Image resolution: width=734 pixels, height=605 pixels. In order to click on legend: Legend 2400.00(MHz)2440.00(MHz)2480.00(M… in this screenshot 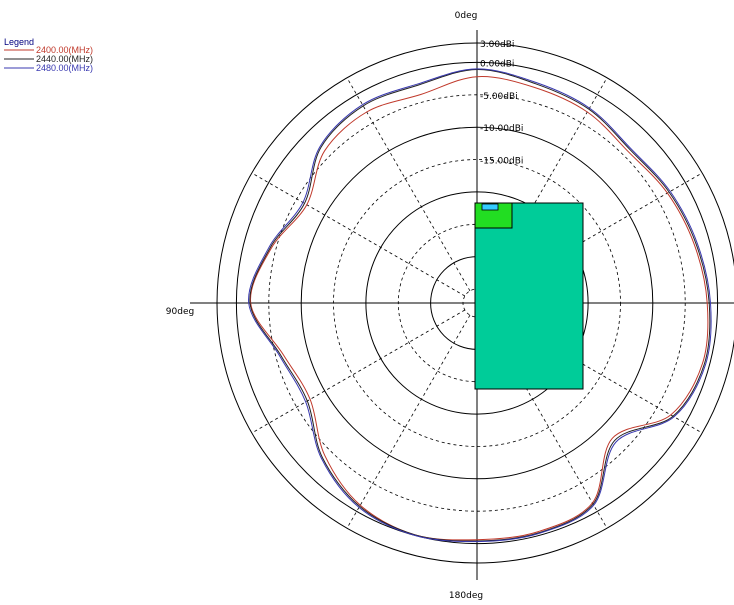, I will do `click(48, 55)`.